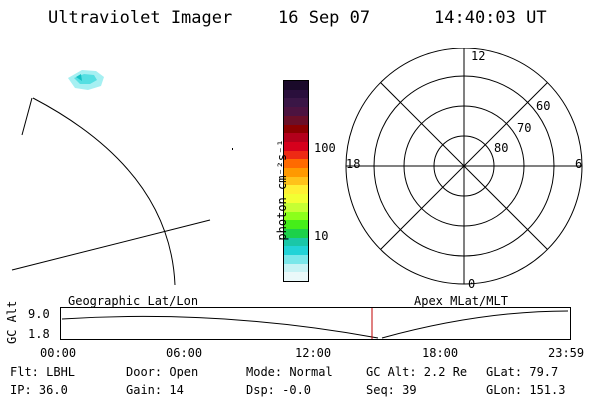 This screenshot has width=600, height=400. I want to click on param-seq: Seq: 39, so click(391, 390).